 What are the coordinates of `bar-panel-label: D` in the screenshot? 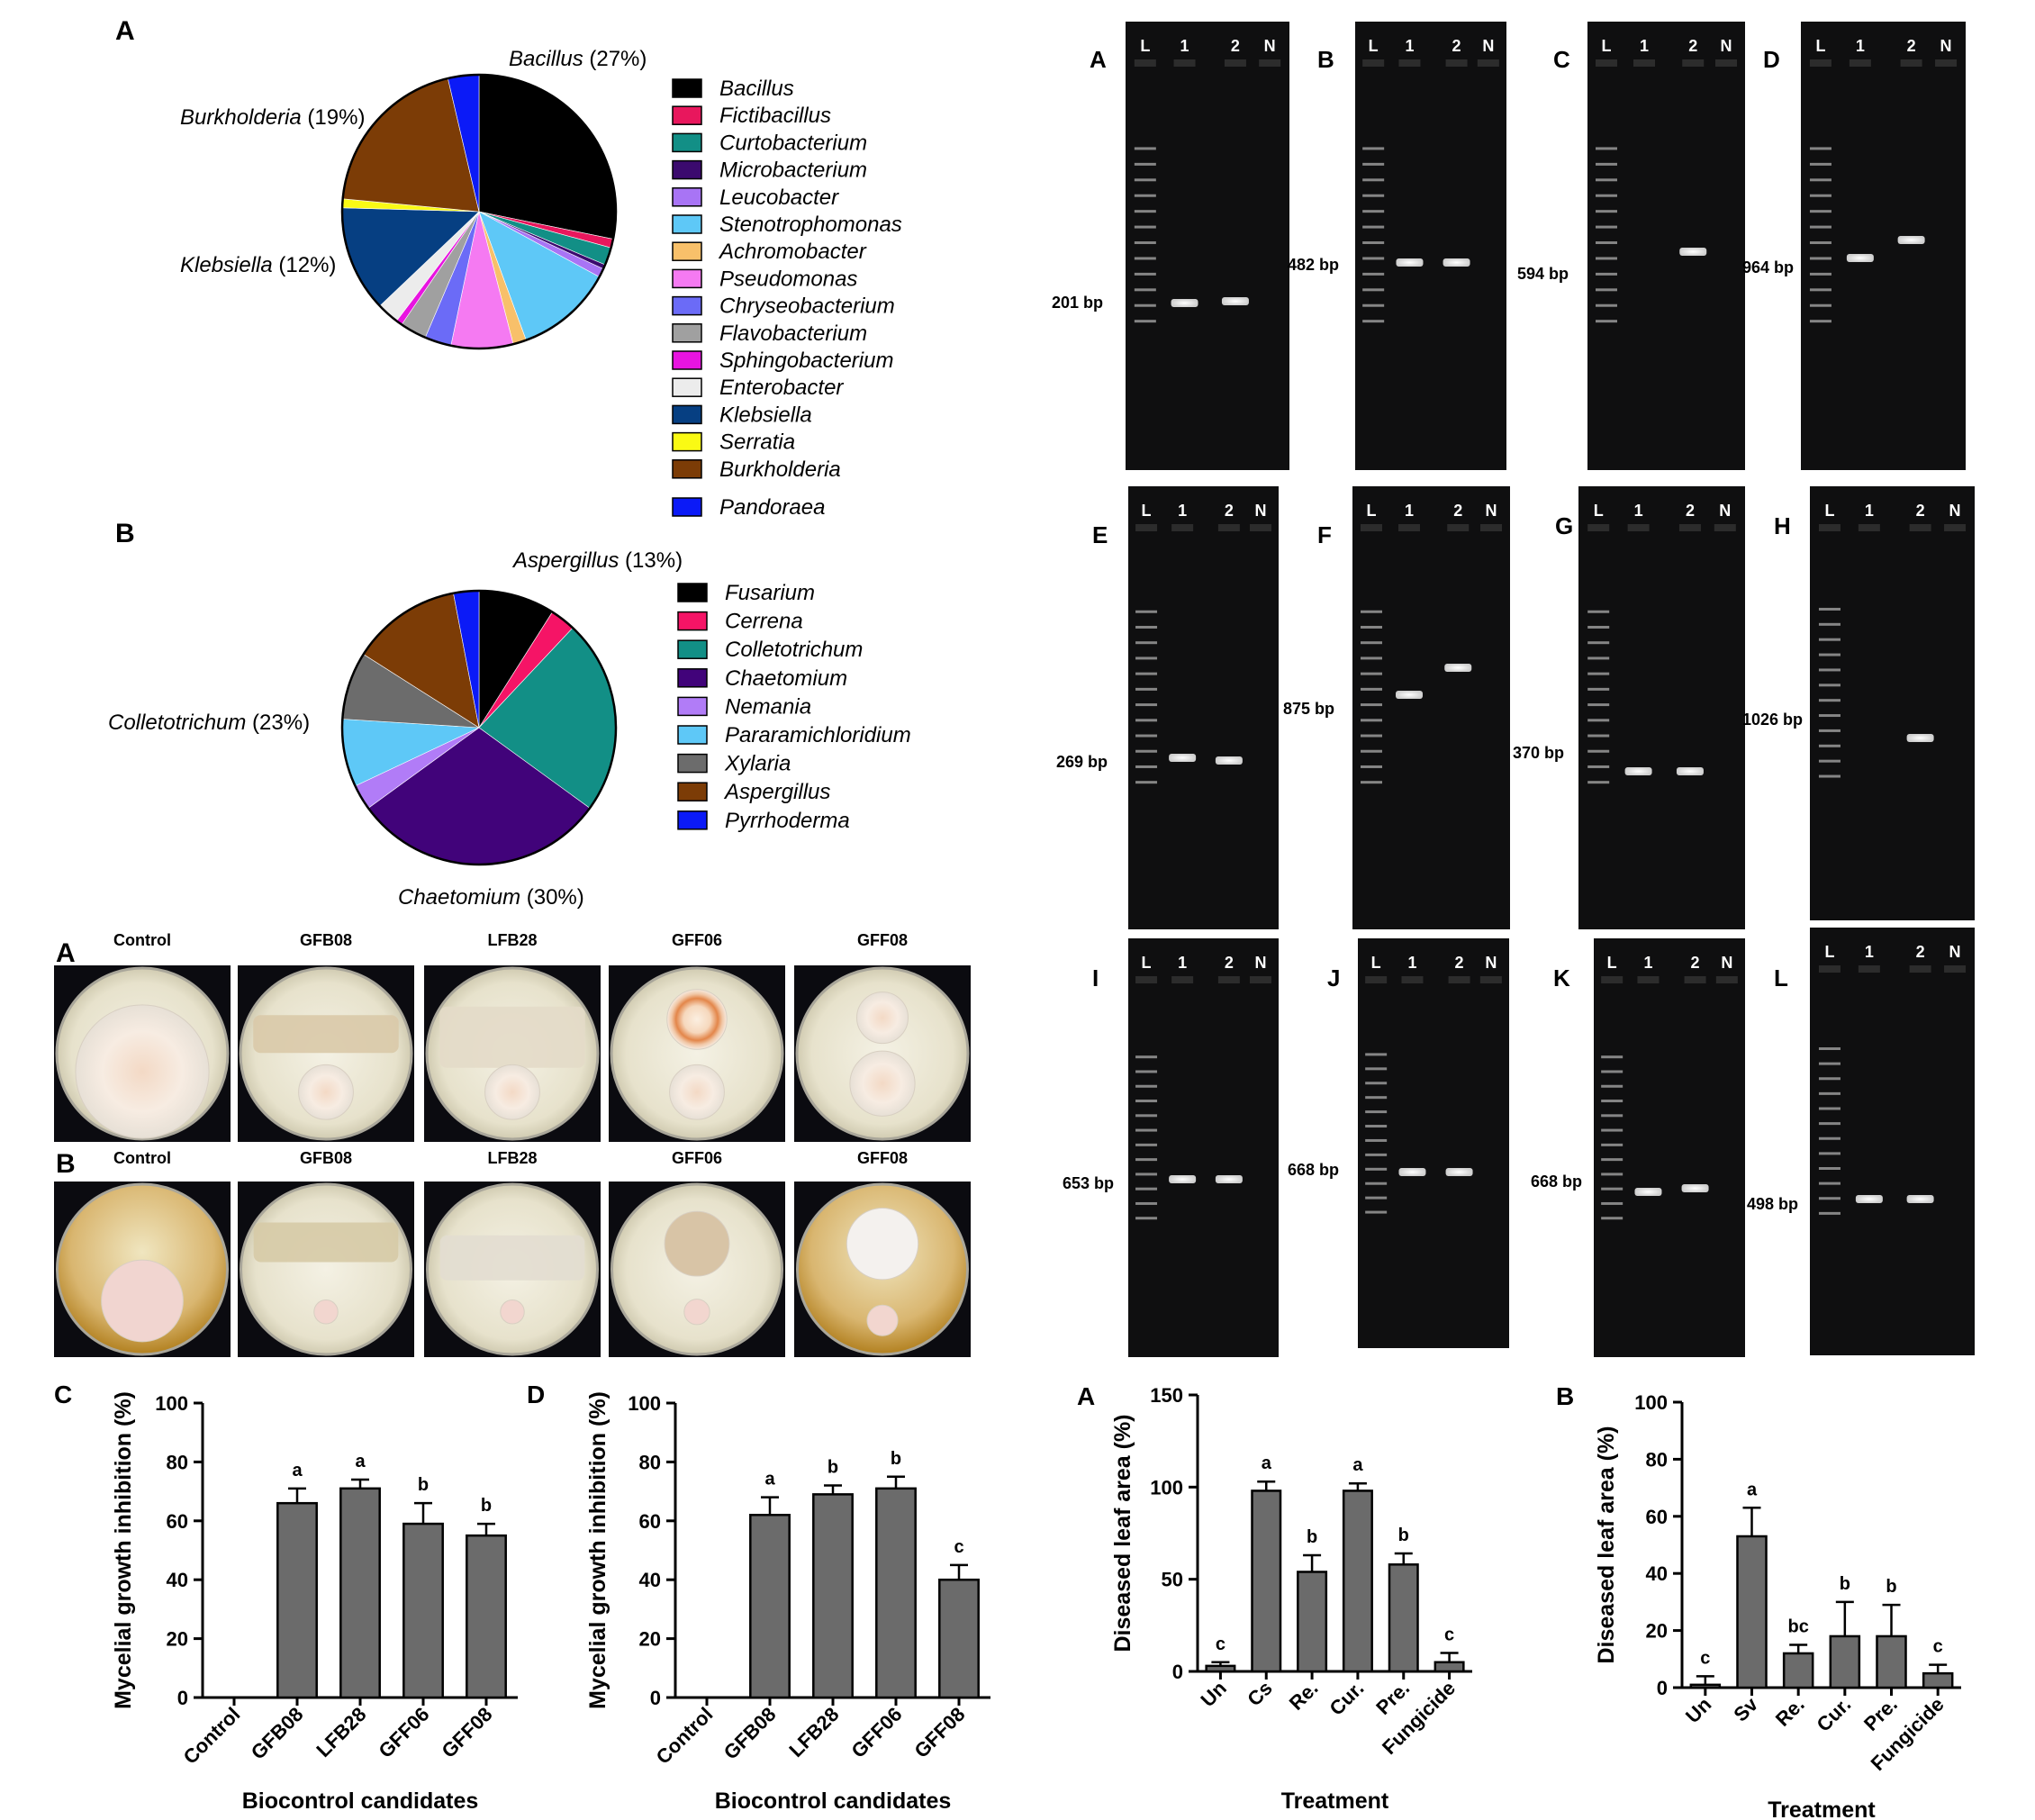 It's located at (536, 1395).